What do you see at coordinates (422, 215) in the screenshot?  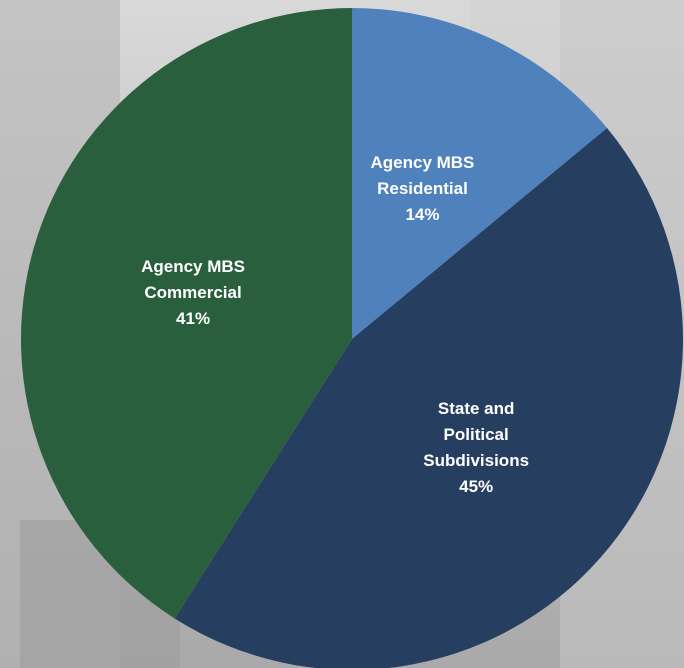 I see `value-label: 14%` at bounding box center [422, 215].